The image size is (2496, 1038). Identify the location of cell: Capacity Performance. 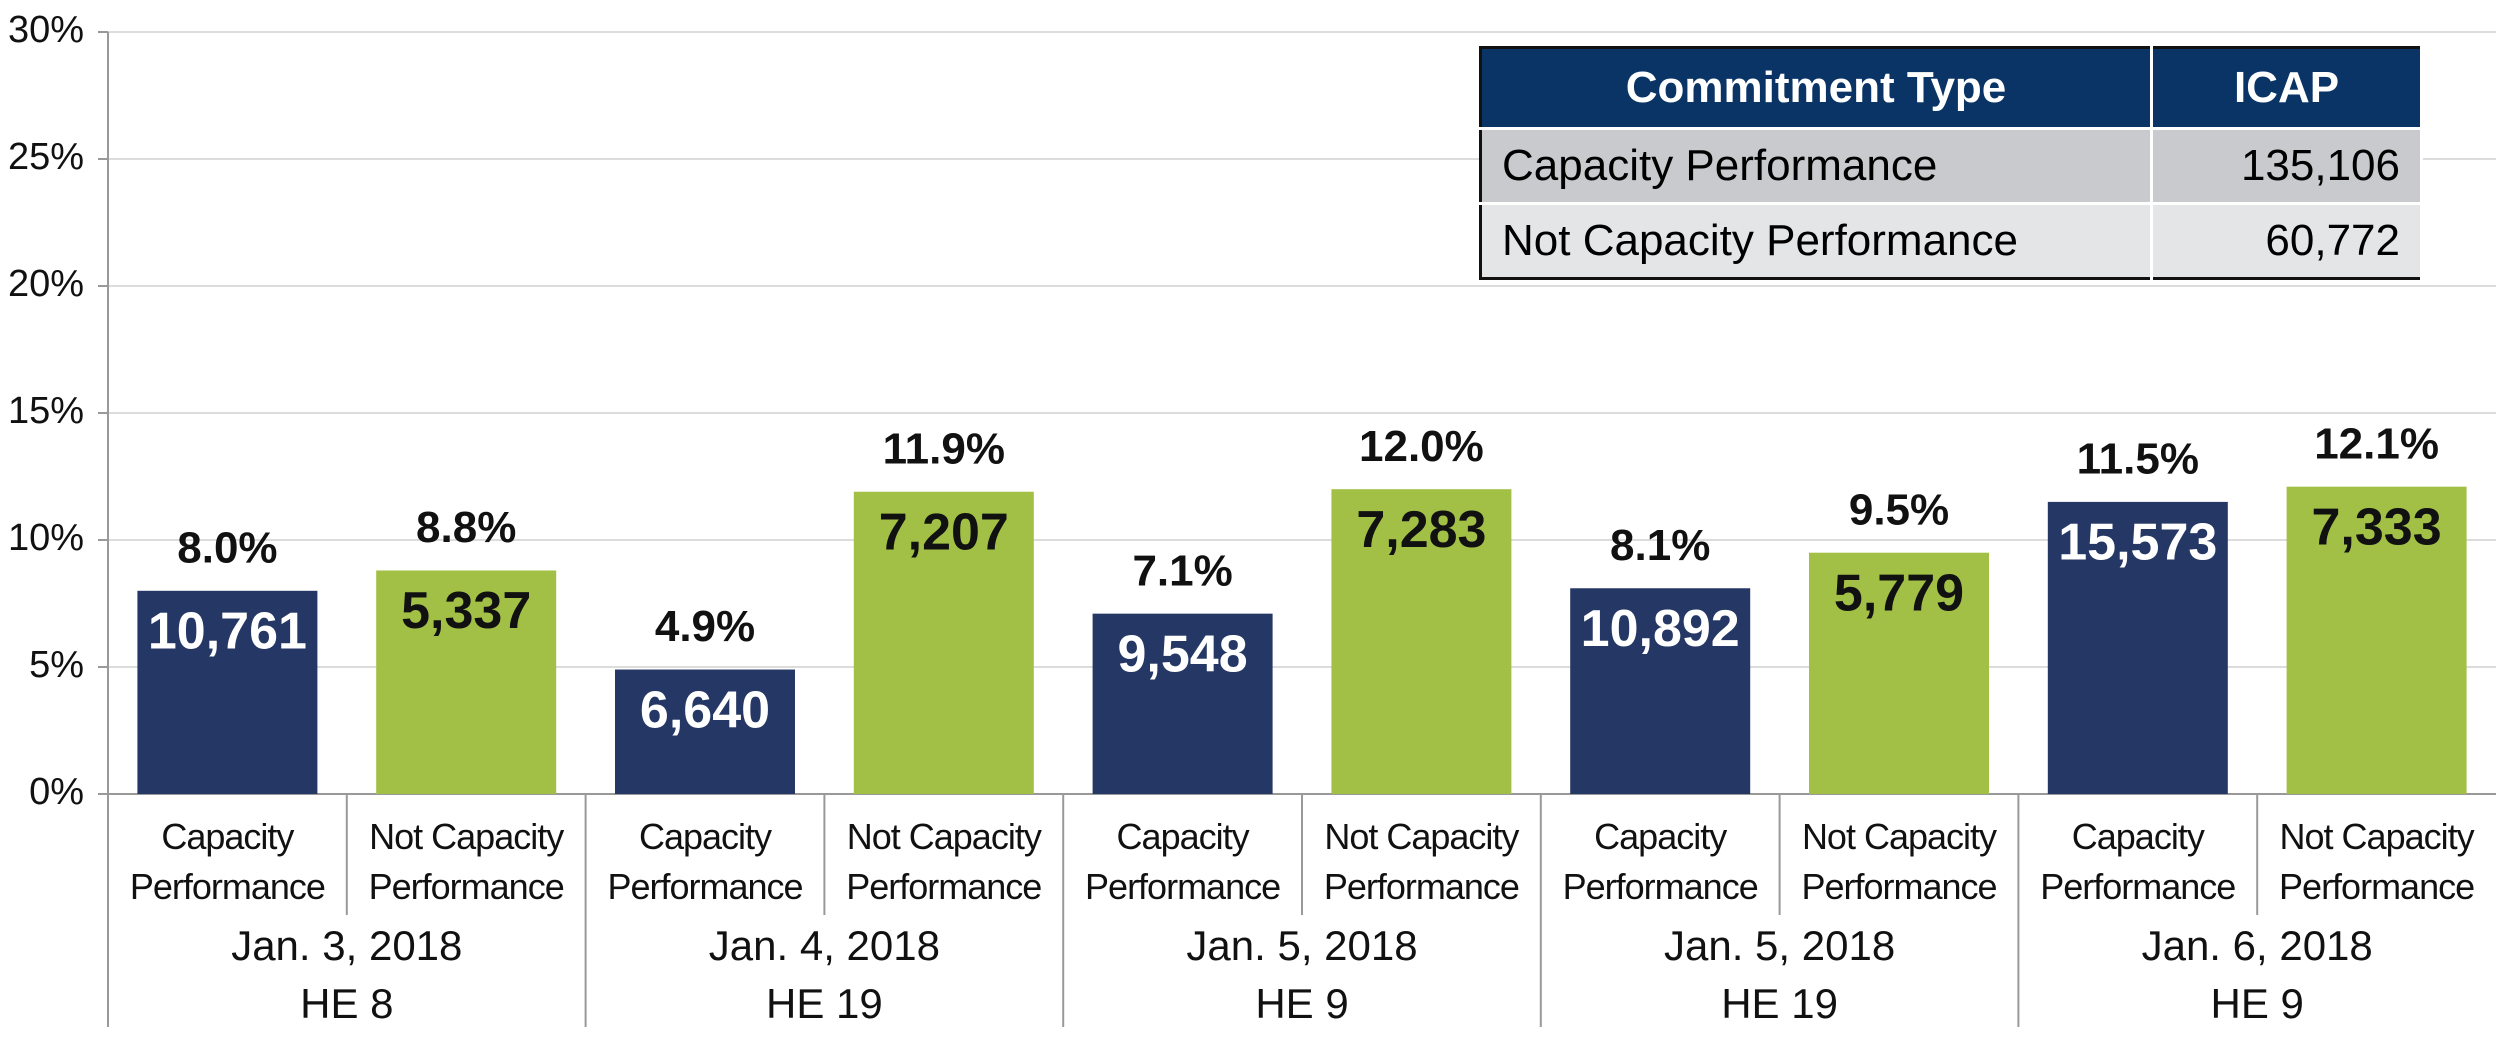
(1816, 165).